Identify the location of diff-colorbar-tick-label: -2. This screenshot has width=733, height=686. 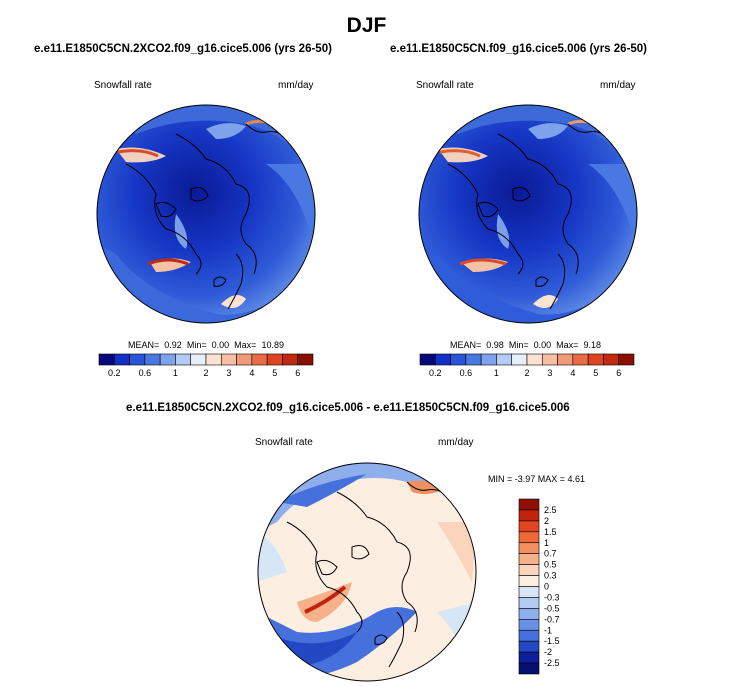
(548, 652).